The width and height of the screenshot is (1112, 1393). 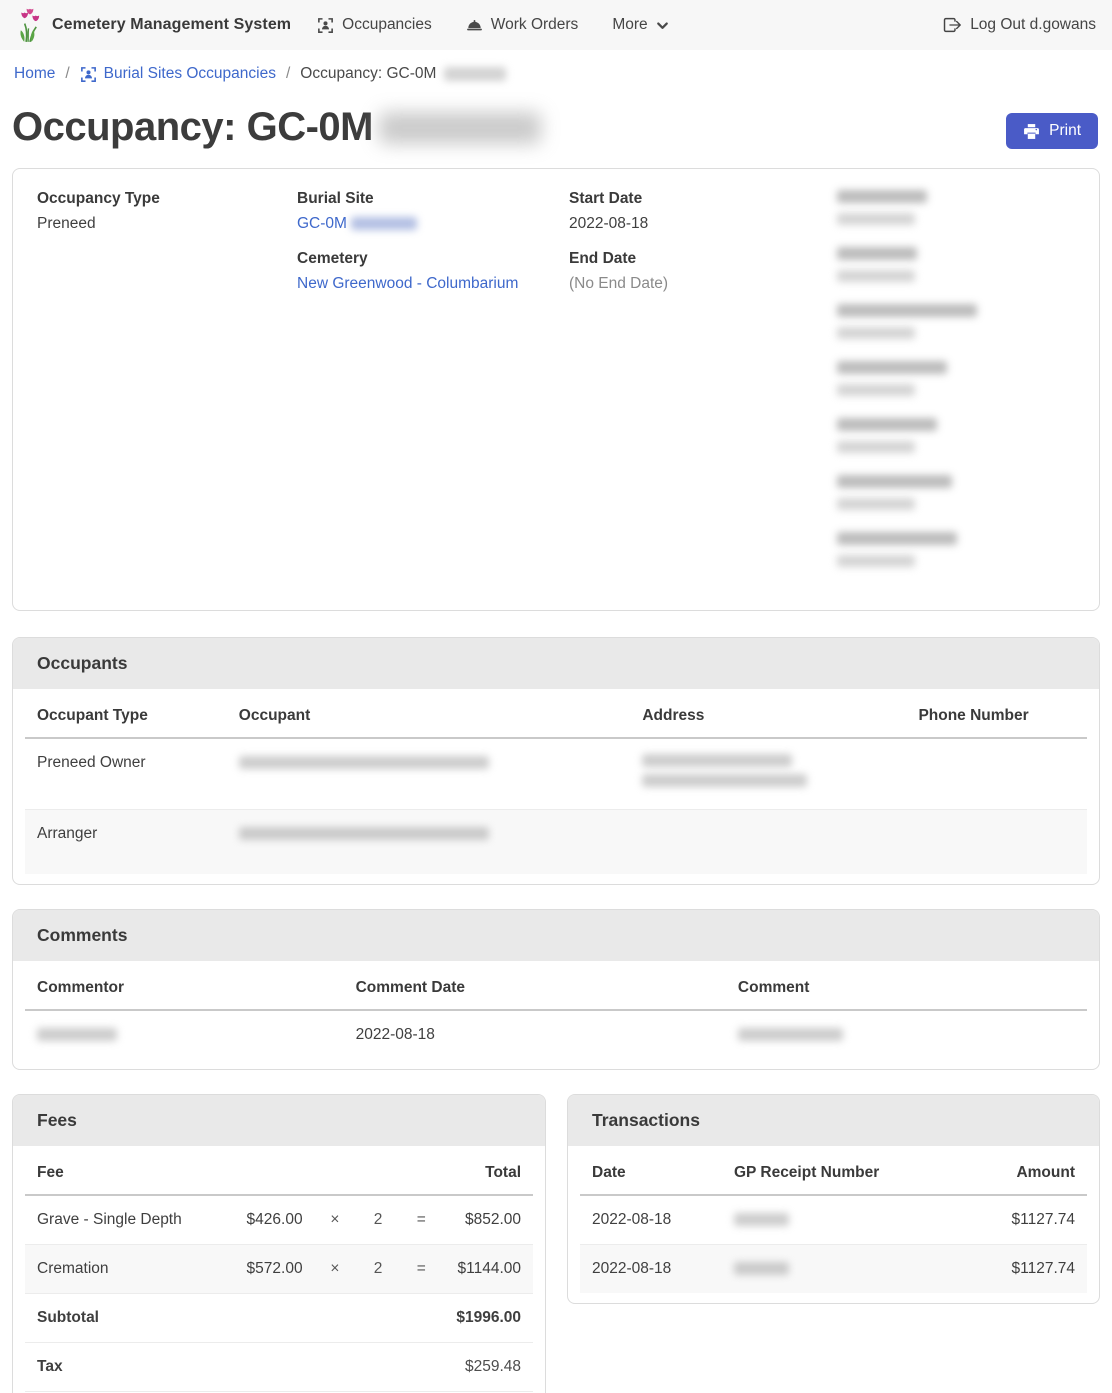 I want to click on col-total: Total, so click(x=487, y=1172).